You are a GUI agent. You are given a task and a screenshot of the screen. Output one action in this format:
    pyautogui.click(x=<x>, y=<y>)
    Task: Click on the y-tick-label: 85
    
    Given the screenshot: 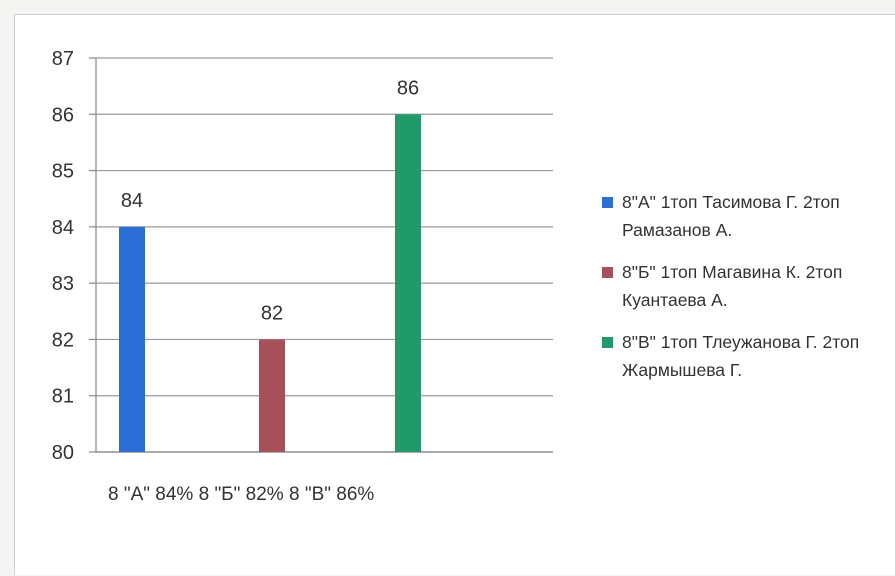 What is the action you would take?
    pyautogui.click(x=63, y=172)
    